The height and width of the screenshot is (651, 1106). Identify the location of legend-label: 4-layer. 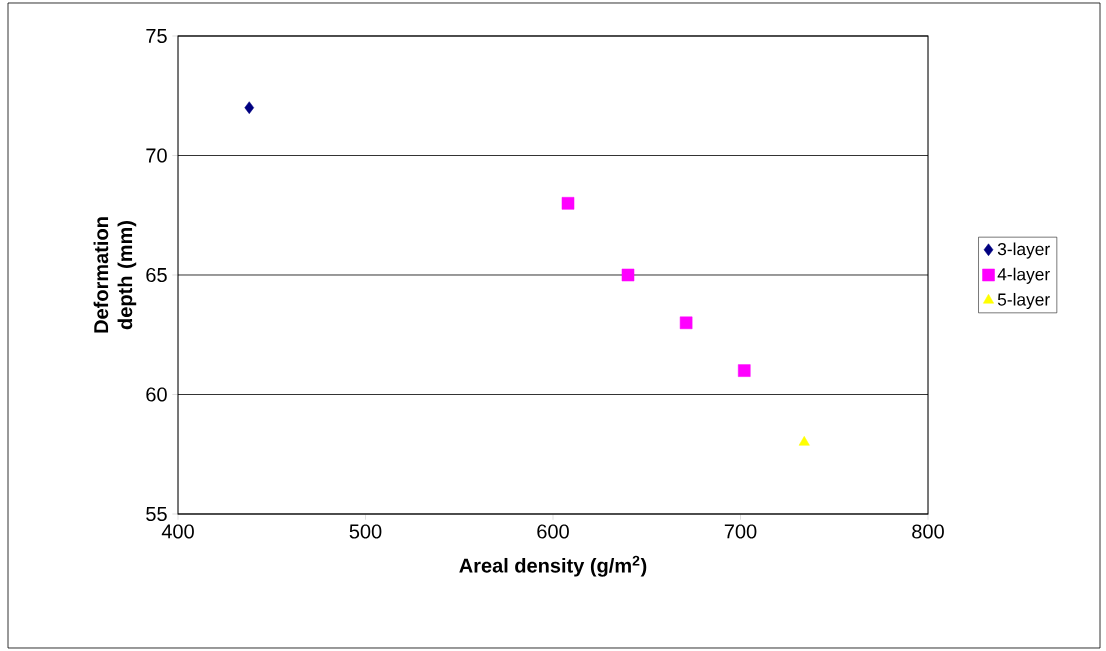
(1023, 275).